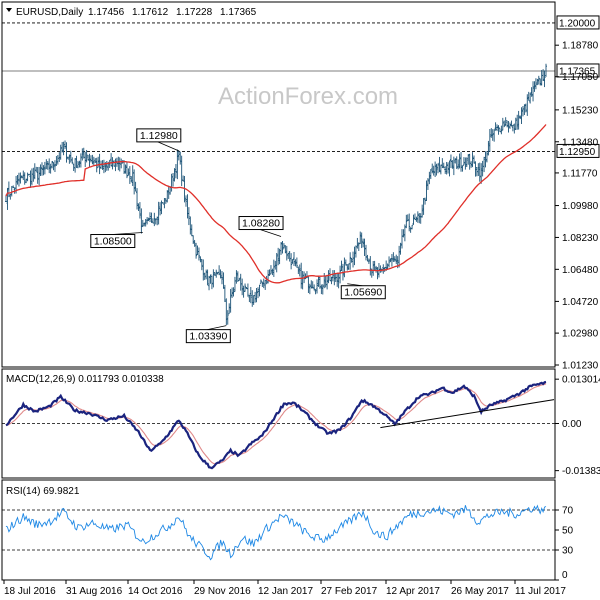 This screenshot has width=600, height=600. I want to click on annotation-label: 1.05690, so click(363, 293).